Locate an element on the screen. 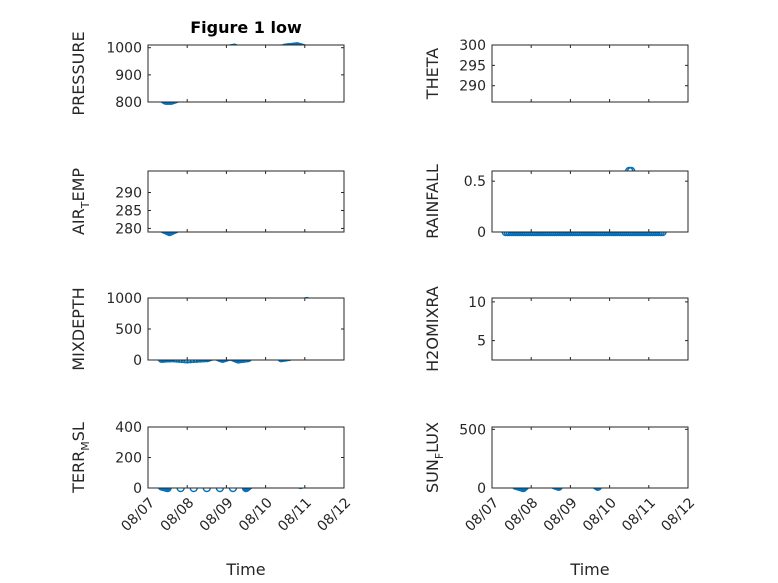  subplot-mixdepth: 0 500 1000 MIXDEPTH is located at coordinates (207, 329).